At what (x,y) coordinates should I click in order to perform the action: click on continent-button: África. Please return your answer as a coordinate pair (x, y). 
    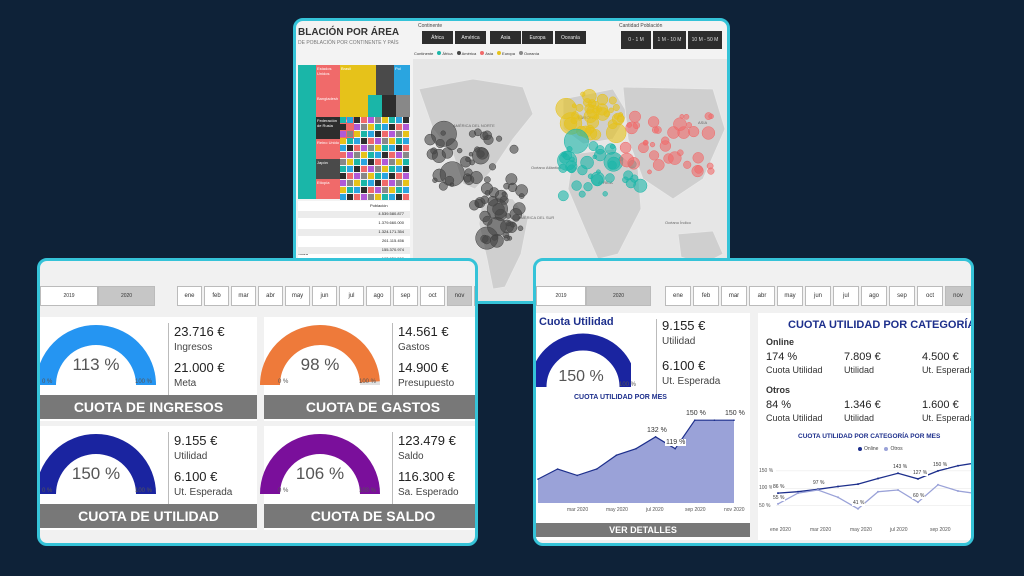
    Looking at the image, I should click on (437, 37).